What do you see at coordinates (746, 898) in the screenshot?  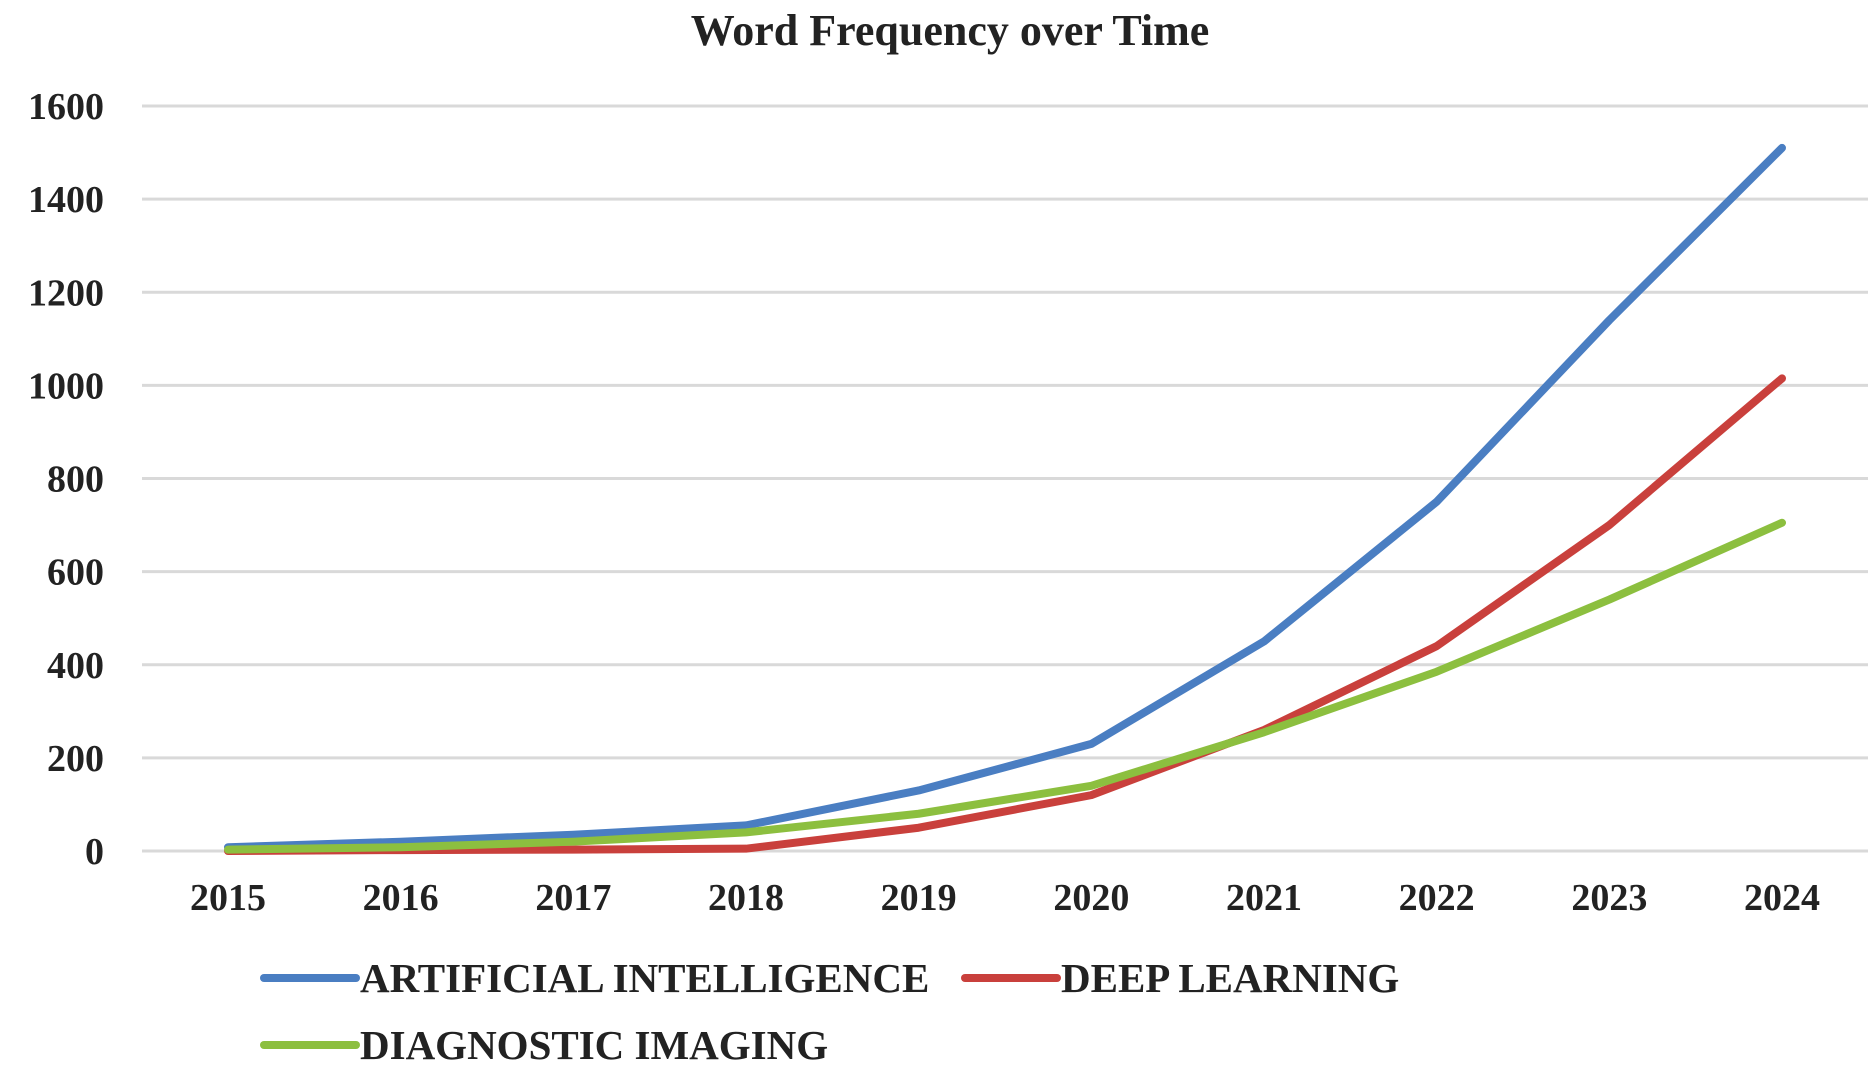 I see `x-tick-label: 2018` at bounding box center [746, 898].